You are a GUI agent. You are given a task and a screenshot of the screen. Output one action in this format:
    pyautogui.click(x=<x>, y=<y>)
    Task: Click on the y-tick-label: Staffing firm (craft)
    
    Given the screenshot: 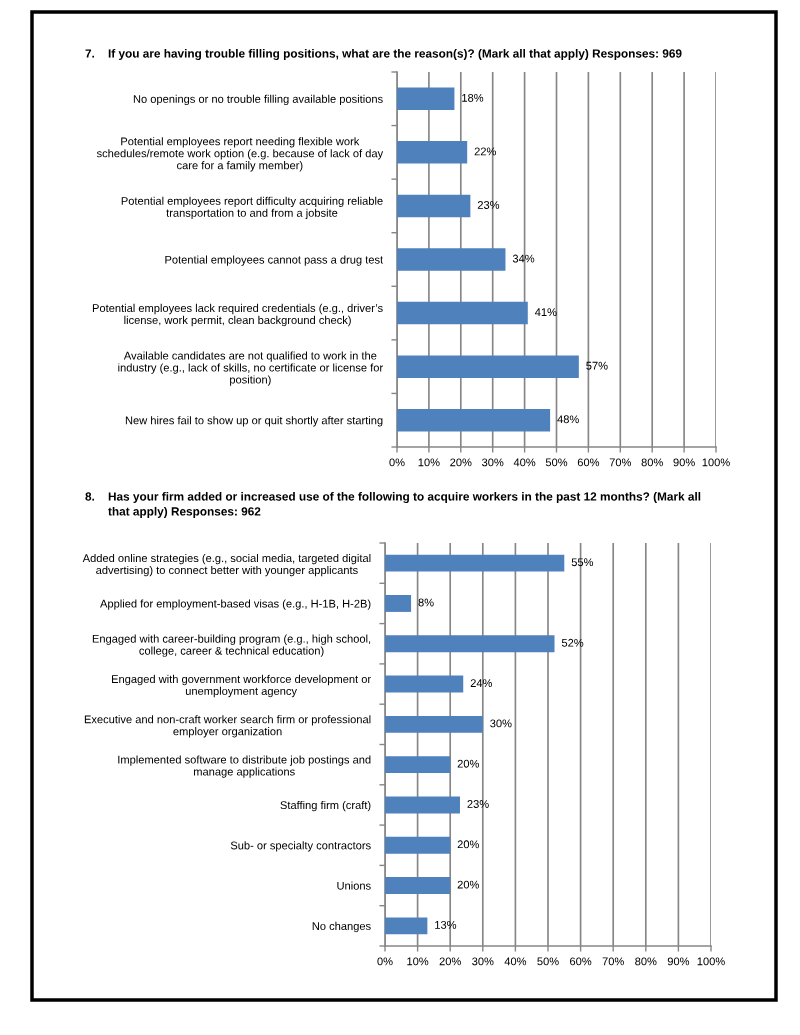 What is the action you would take?
    pyautogui.click(x=325, y=806)
    